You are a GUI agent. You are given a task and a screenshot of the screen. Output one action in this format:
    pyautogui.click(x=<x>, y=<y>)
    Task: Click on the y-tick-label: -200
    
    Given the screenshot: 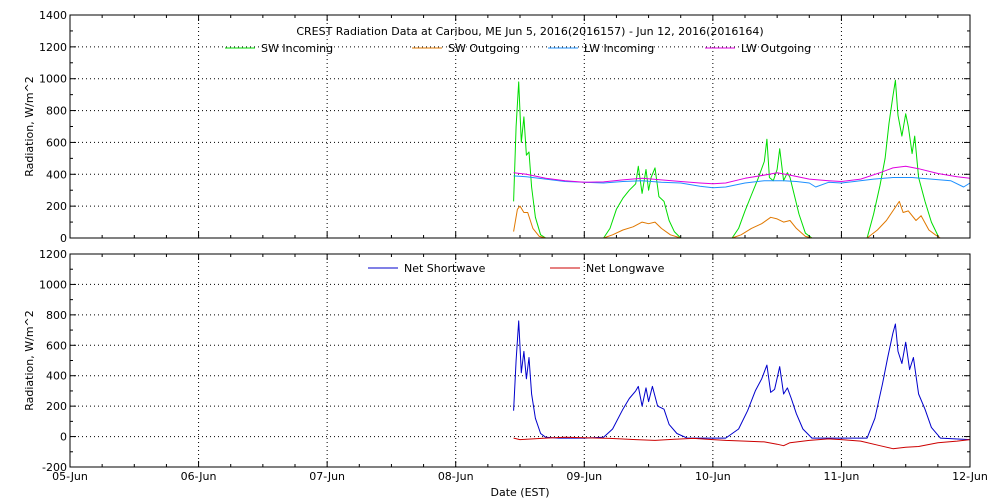 What is the action you would take?
    pyautogui.click(x=54, y=467)
    